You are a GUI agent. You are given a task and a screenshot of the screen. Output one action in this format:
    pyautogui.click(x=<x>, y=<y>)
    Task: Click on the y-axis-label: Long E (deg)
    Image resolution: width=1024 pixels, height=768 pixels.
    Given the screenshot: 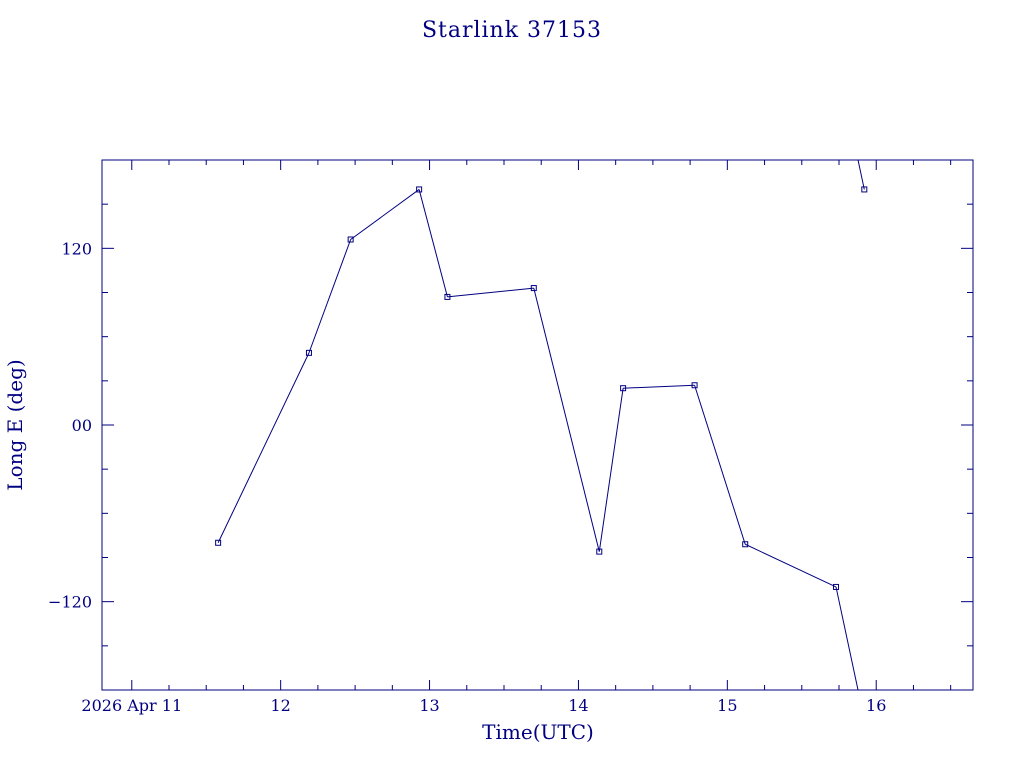 What is the action you would take?
    pyautogui.click(x=15, y=424)
    